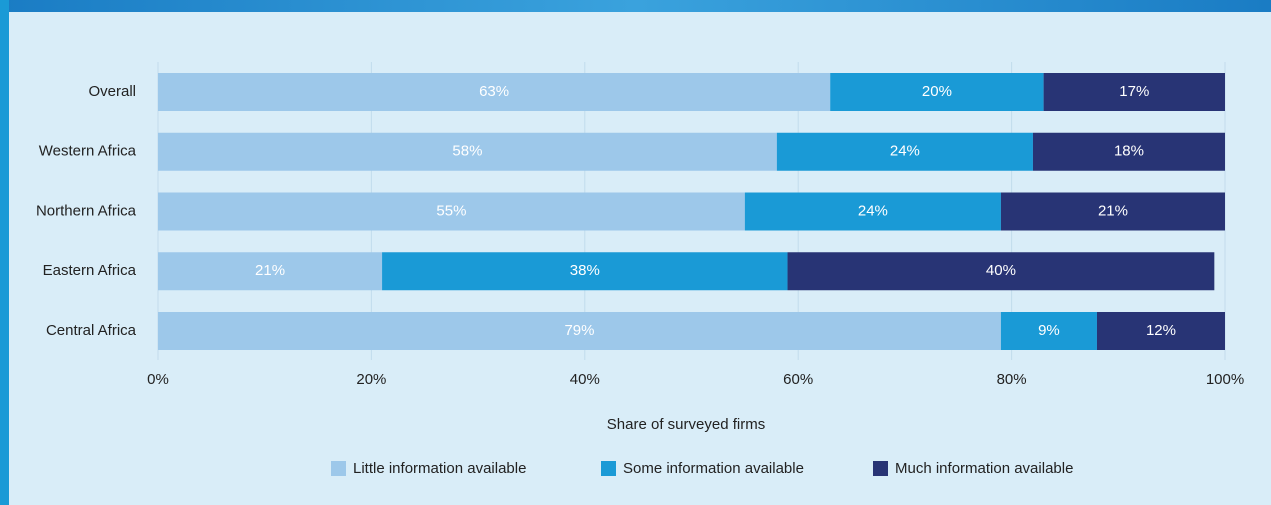  I want to click on x-tick-label: 60%, so click(798, 379).